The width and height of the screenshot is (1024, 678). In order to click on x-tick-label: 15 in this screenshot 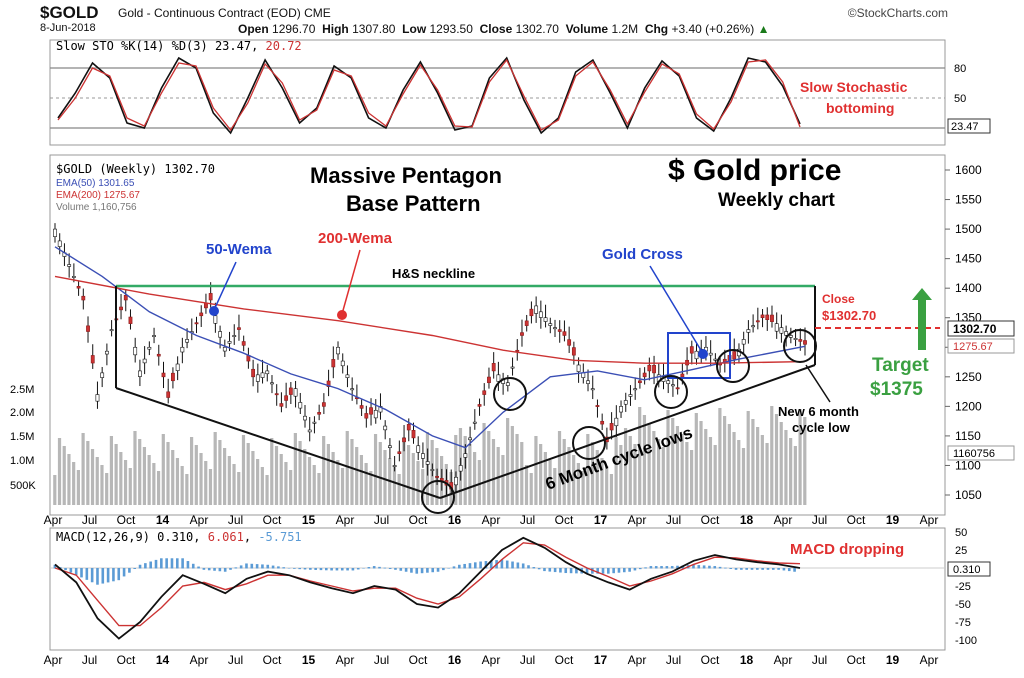, I will do `click(309, 520)`.